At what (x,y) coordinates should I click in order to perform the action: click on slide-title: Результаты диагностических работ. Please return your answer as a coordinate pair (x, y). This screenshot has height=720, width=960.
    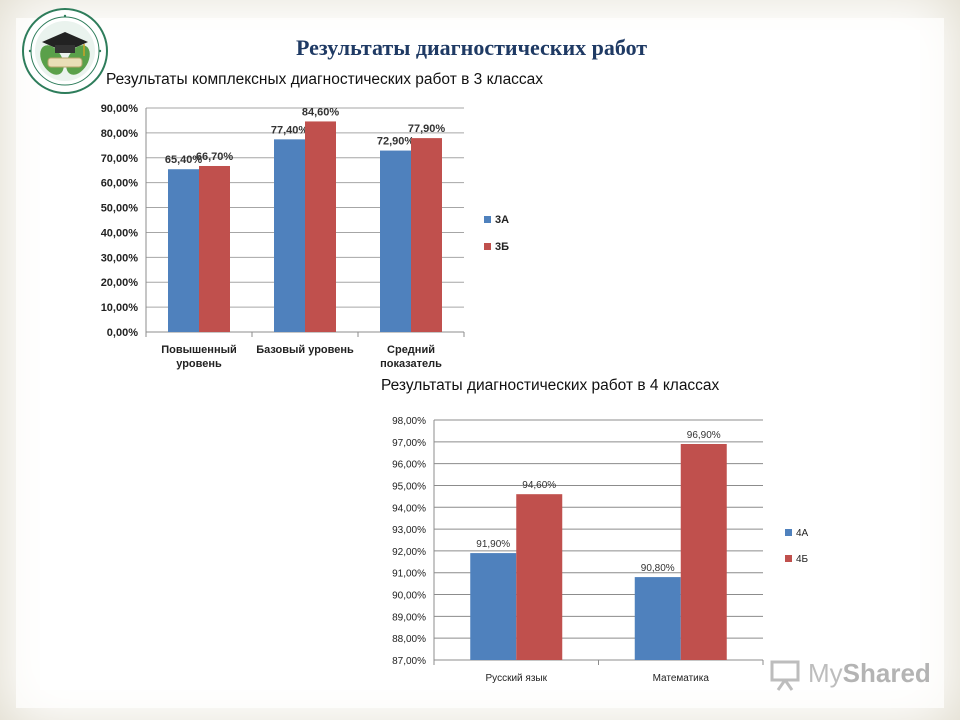
    Looking at the image, I should click on (472, 47).